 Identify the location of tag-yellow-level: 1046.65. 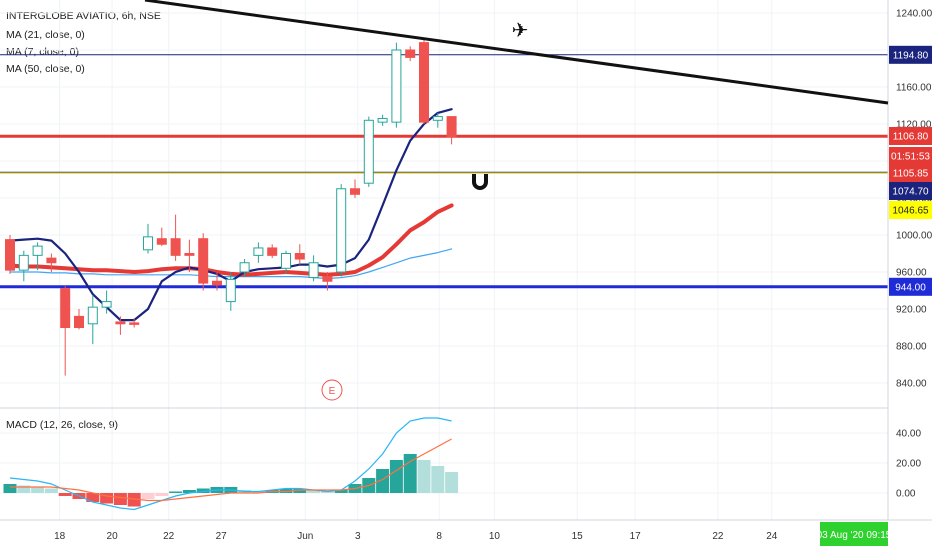
(910, 210).